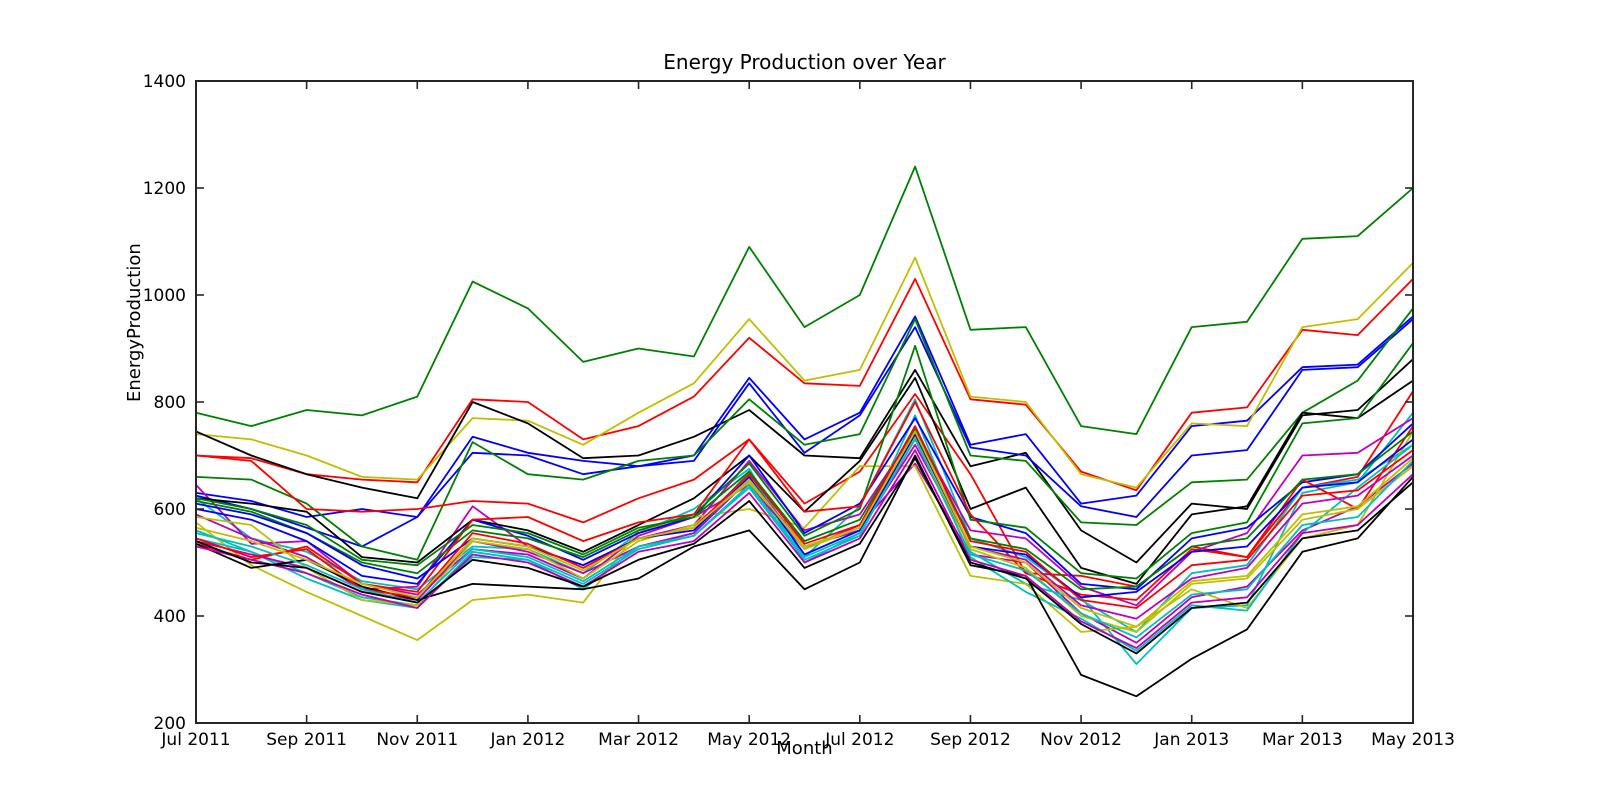 The width and height of the screenshot is (1600, 809). Describe the element at coordinates (1191, 740) in the screenshot. I see `x-tick-label: Jan 2013` at that location.